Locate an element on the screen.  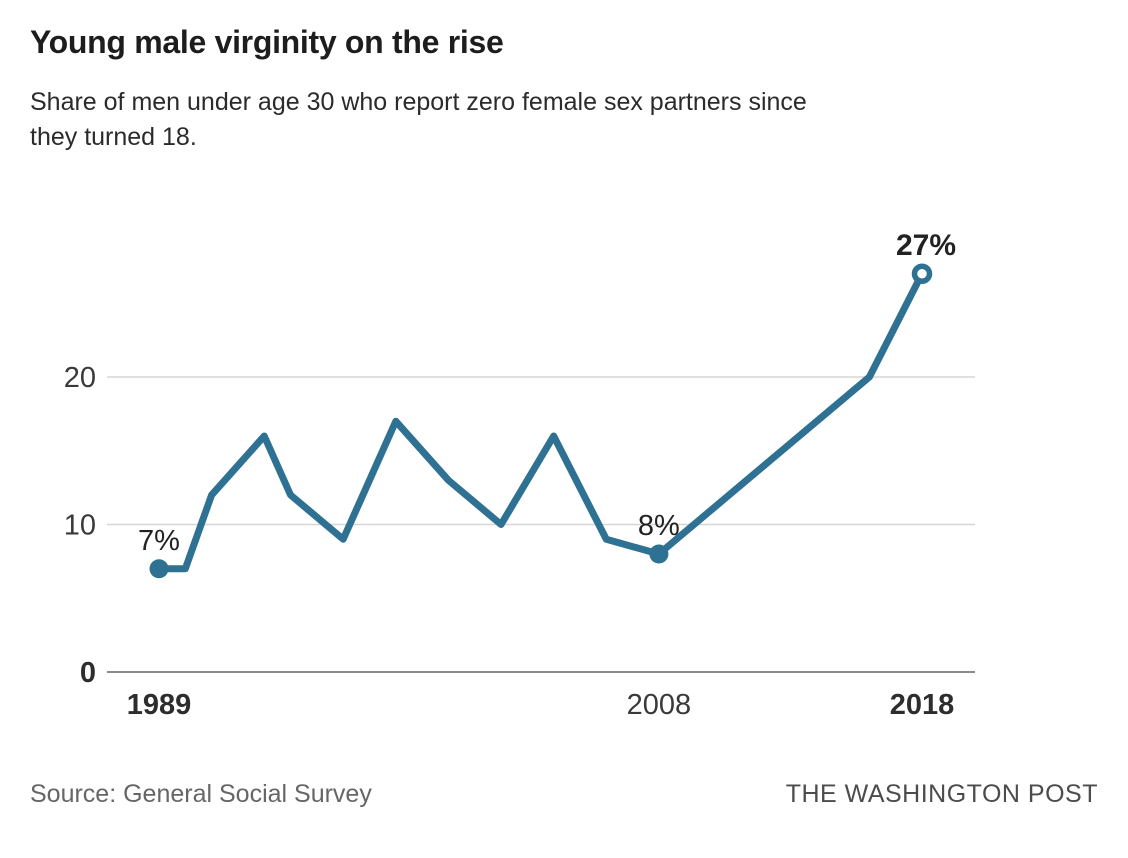
data-label-2018: 27% is located at coordinates (926, 245).